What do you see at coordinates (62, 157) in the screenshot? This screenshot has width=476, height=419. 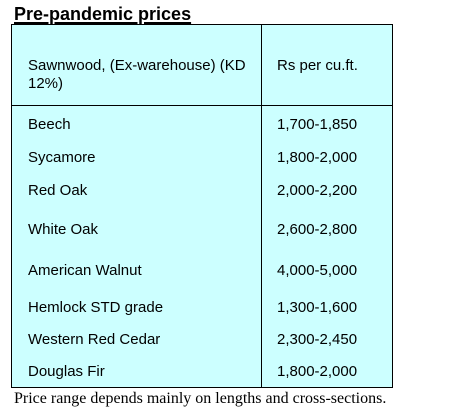 I see `table-row-wood: Sycamore` at bounding box center [62, 157].